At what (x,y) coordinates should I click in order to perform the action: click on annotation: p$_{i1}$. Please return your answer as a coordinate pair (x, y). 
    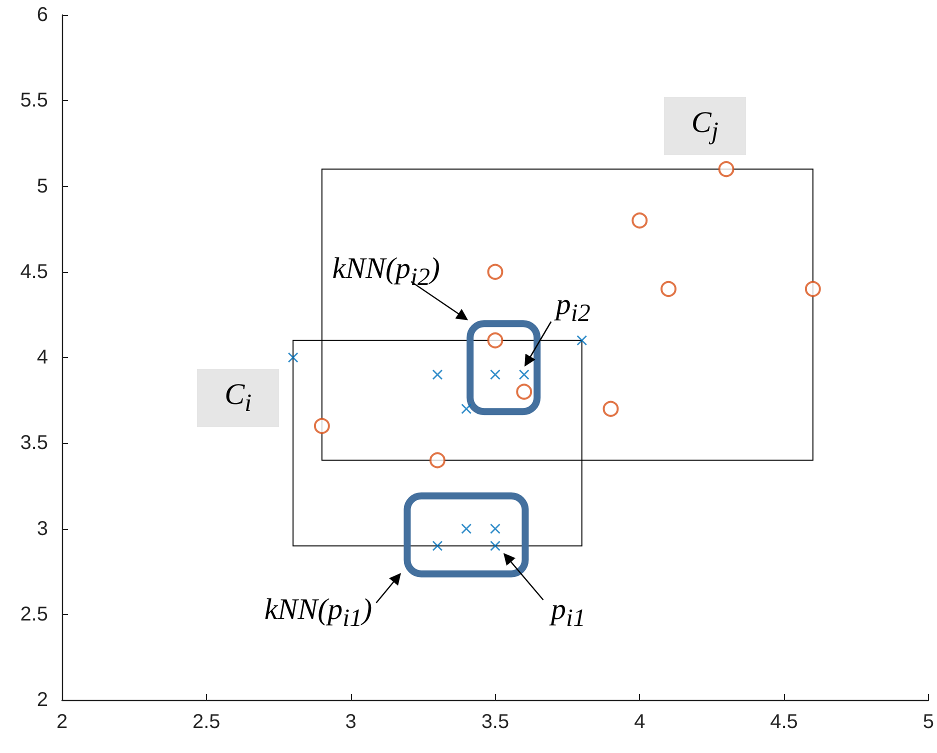
    Looking at the image, I should click on (568, 612).